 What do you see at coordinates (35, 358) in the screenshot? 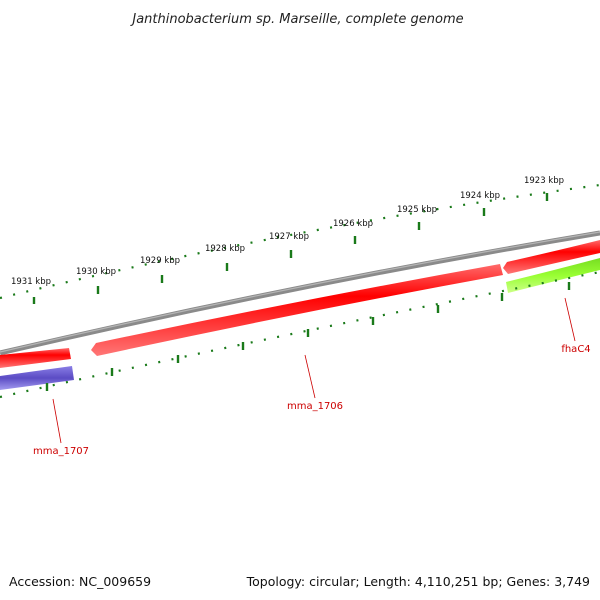
I see `cds-feature-left` at bounding box center [35, 358].